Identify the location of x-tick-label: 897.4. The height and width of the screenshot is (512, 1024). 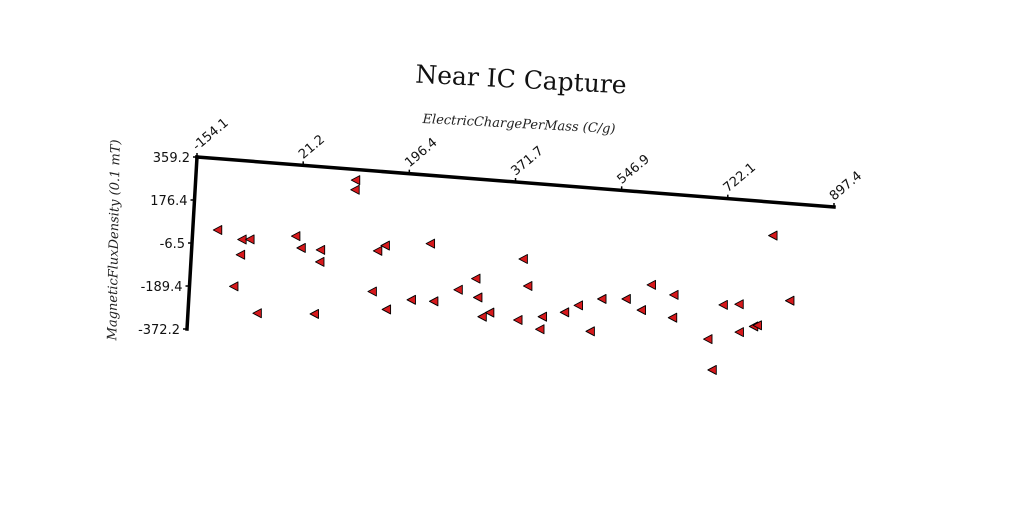
(846, 186).